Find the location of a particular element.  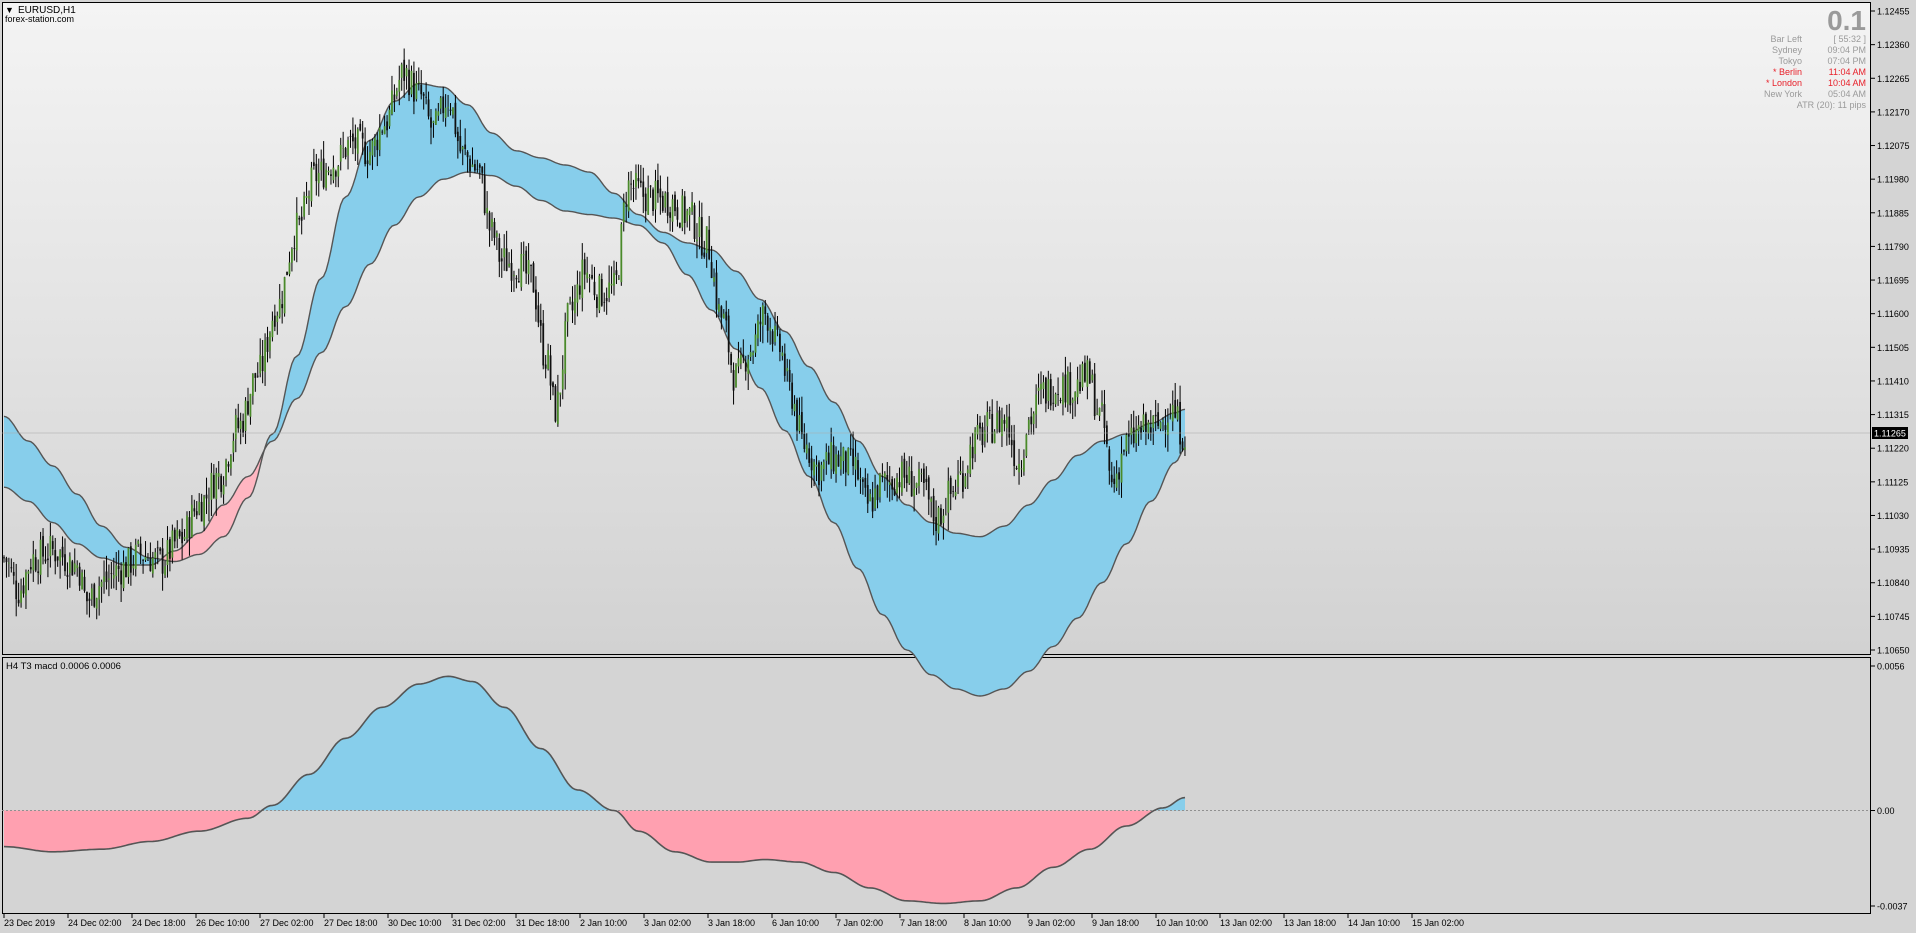

price-tick-label: 1.10650 is located at coordinates (1893, 651).